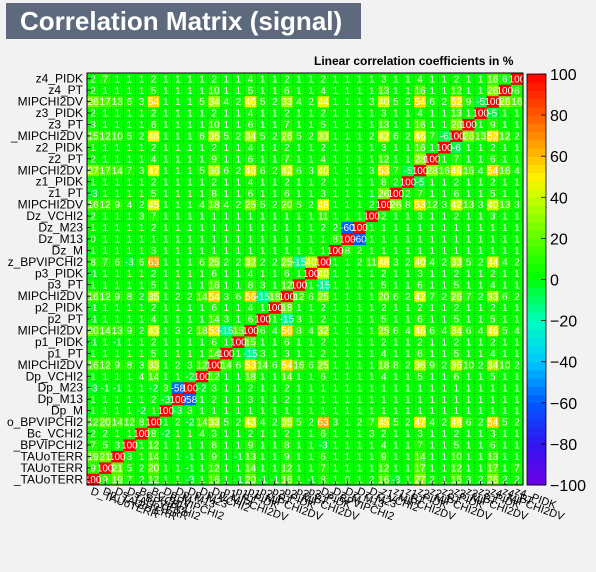 The image size is (596, 572). What do you see at coordinates (420, 102) in the screenshot?
I see `cell-value-label: 54` at bounding box center [420, 102].